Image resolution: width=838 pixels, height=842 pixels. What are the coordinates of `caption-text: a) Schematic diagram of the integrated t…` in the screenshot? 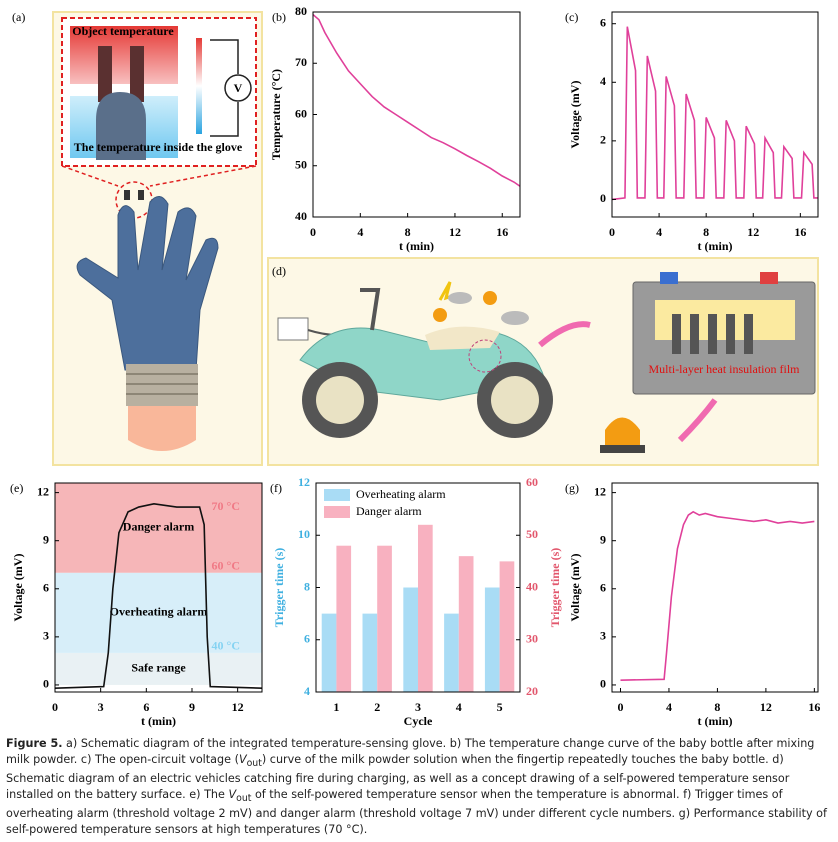 It's located at (410, 751).